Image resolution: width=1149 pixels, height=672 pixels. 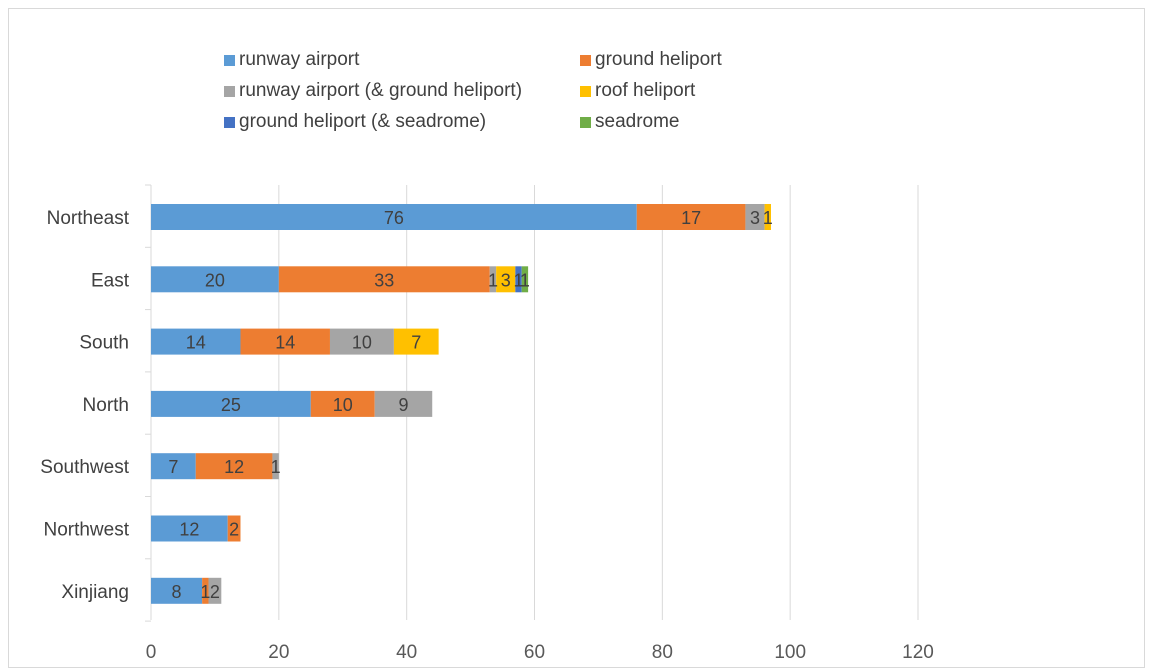 I want to click on x-tick-label: 20, so click(x=278, y=652).